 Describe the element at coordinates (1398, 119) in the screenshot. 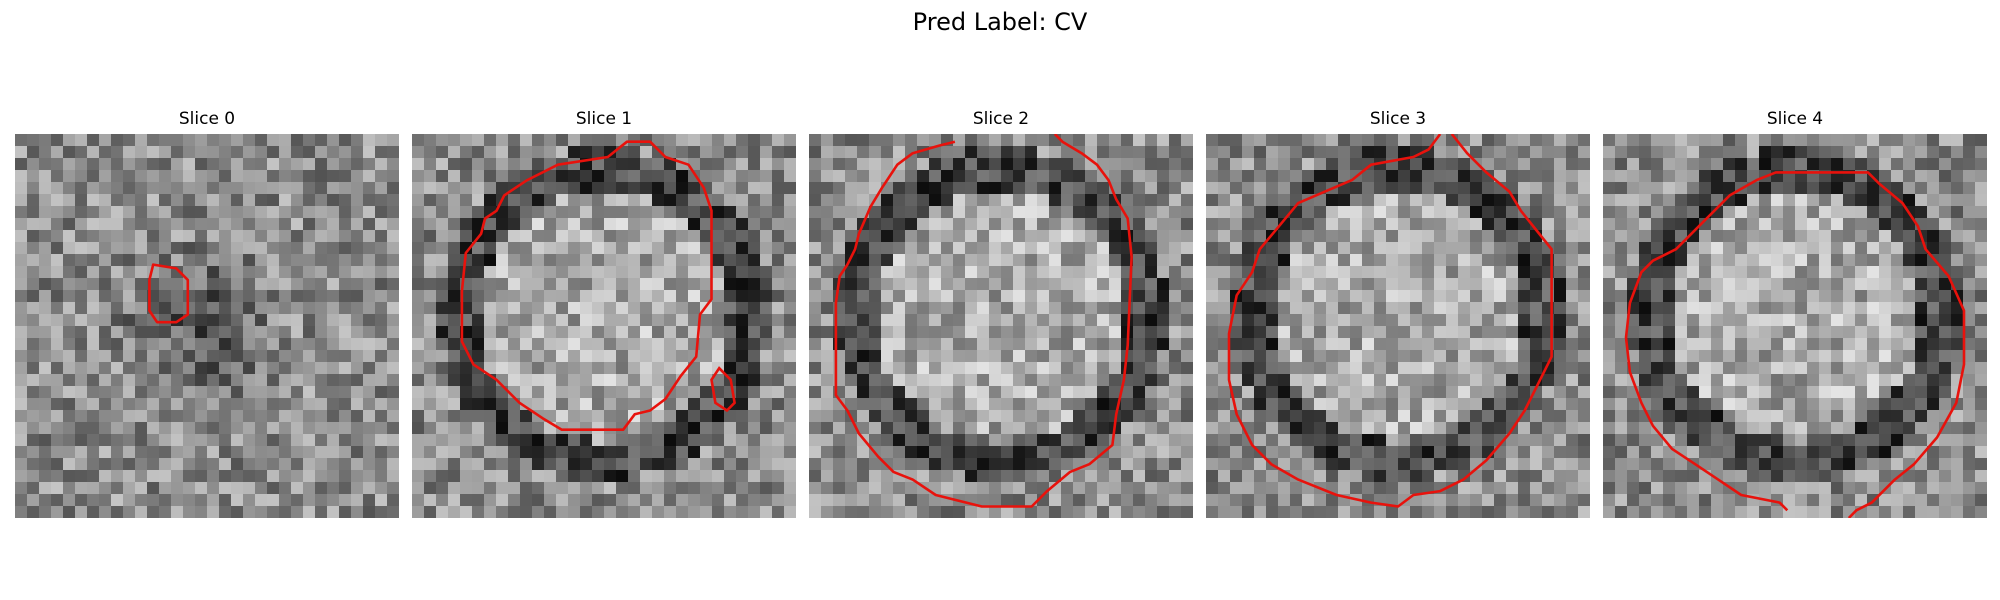

I see `slice-title-3: Slice 3` at that location.